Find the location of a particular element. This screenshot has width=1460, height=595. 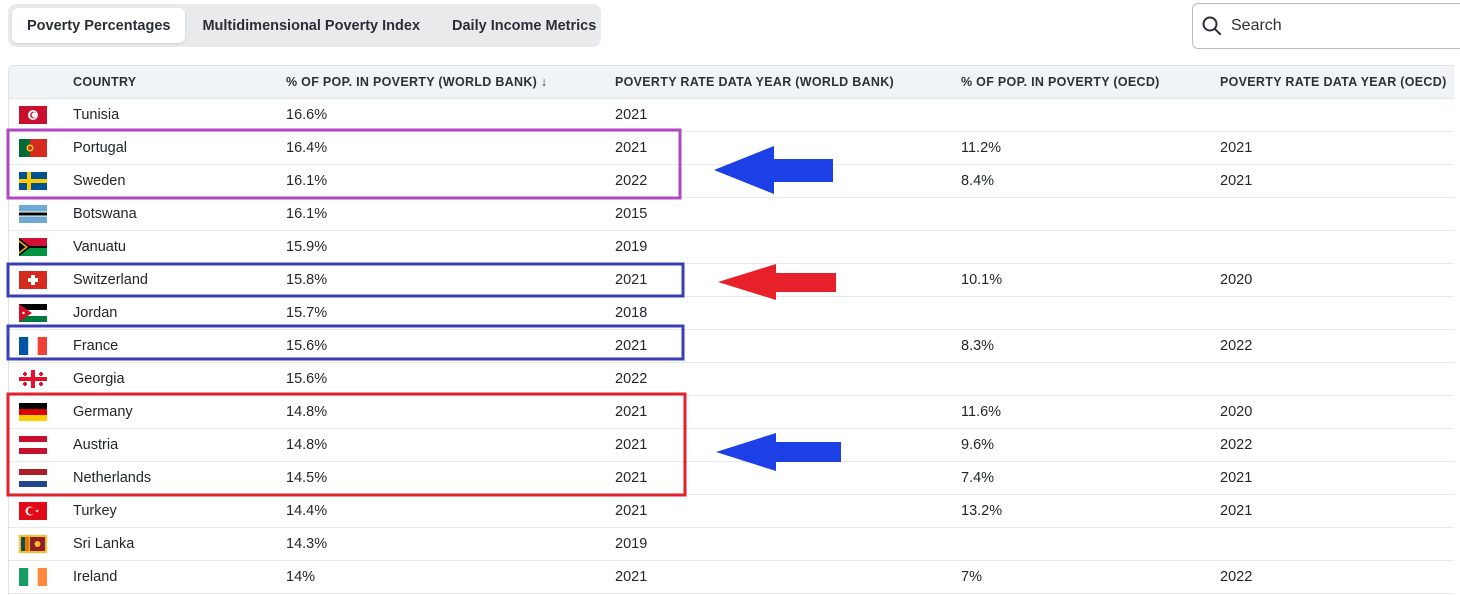

table-row: Germany 14.8% 2021 11.6% 2020 is located at coordinates (731, 412).